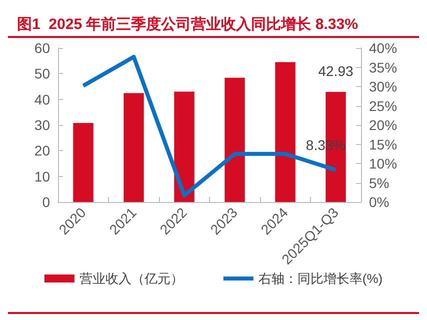  What do you see at coordinates (42, 125) in the screenshot?
I see `y-tick-label: 30` at bounding box center [42, 125].